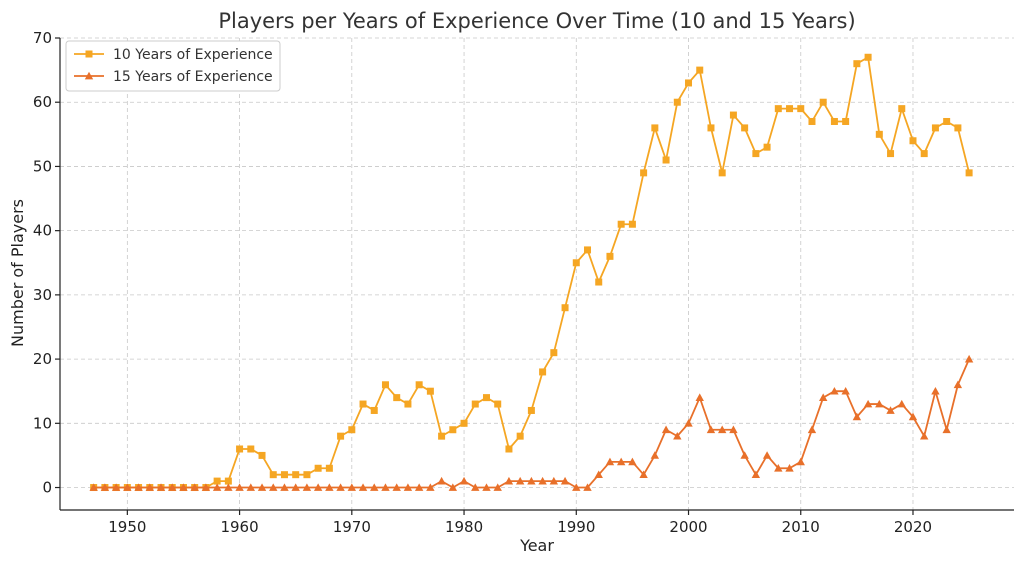 Image resolution: width=1024 pixels, height=565 pixels. I want to click on x-axis-label: Year, so click(536, 545).